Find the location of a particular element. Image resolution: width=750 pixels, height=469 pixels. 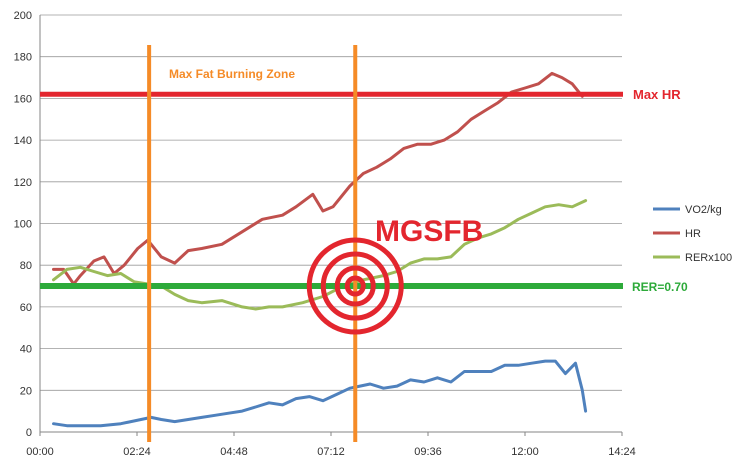

y-tick-label: 80 is located at coordinates (26, 266).